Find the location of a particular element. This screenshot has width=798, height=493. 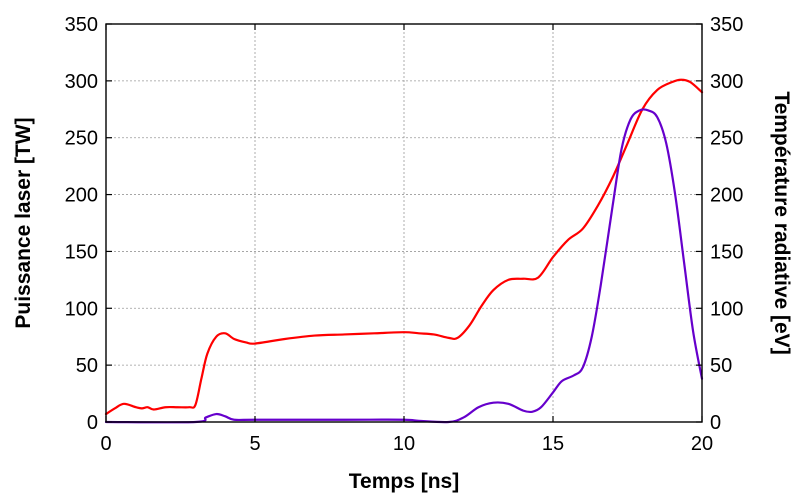

y-tick-label: 200 is located at coordinates (81, 196).